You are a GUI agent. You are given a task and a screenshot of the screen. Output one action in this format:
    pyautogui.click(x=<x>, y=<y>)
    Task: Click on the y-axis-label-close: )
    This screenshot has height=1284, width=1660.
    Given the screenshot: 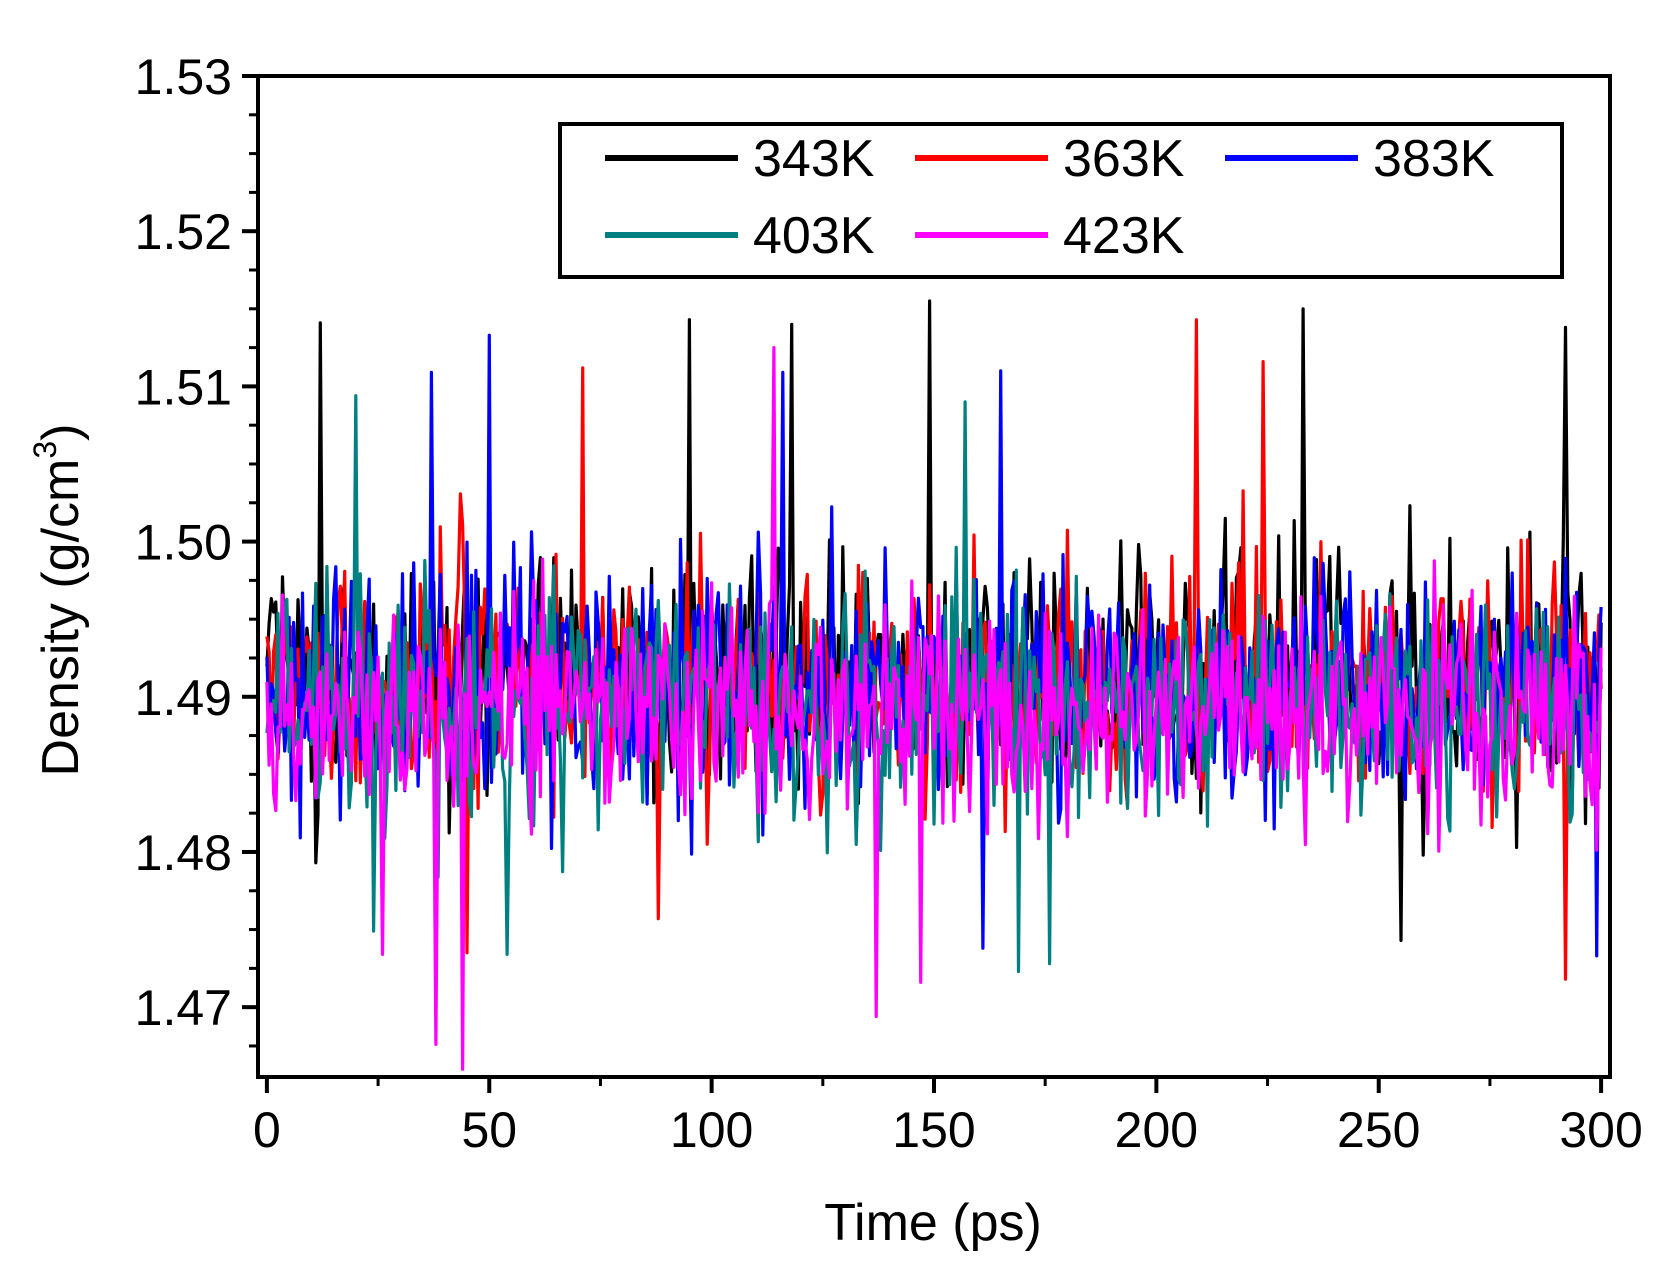 What is the action you would take?
    pyautogui.click(x=61, y=432)
    